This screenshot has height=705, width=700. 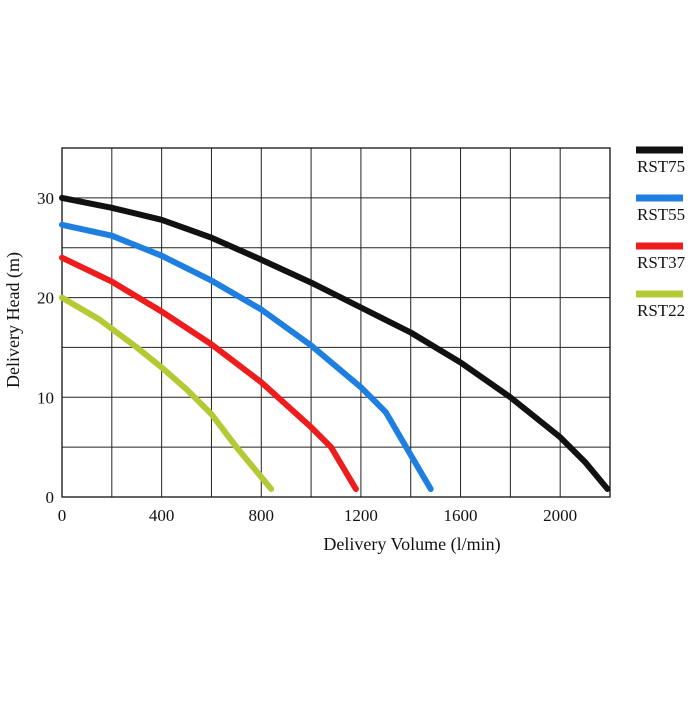 I want to click on y-tick-label: 30, so click(x=45, y=198).